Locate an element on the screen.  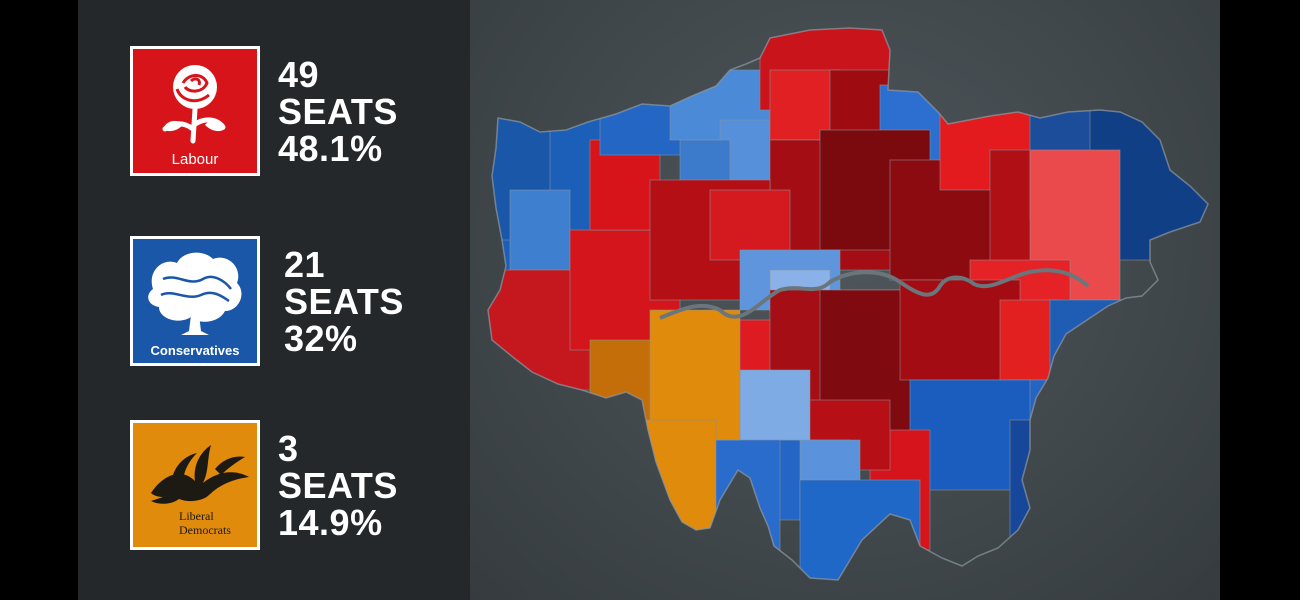
conservative-stats: 21 SEATS 32% is located at coordinates (344, 301).